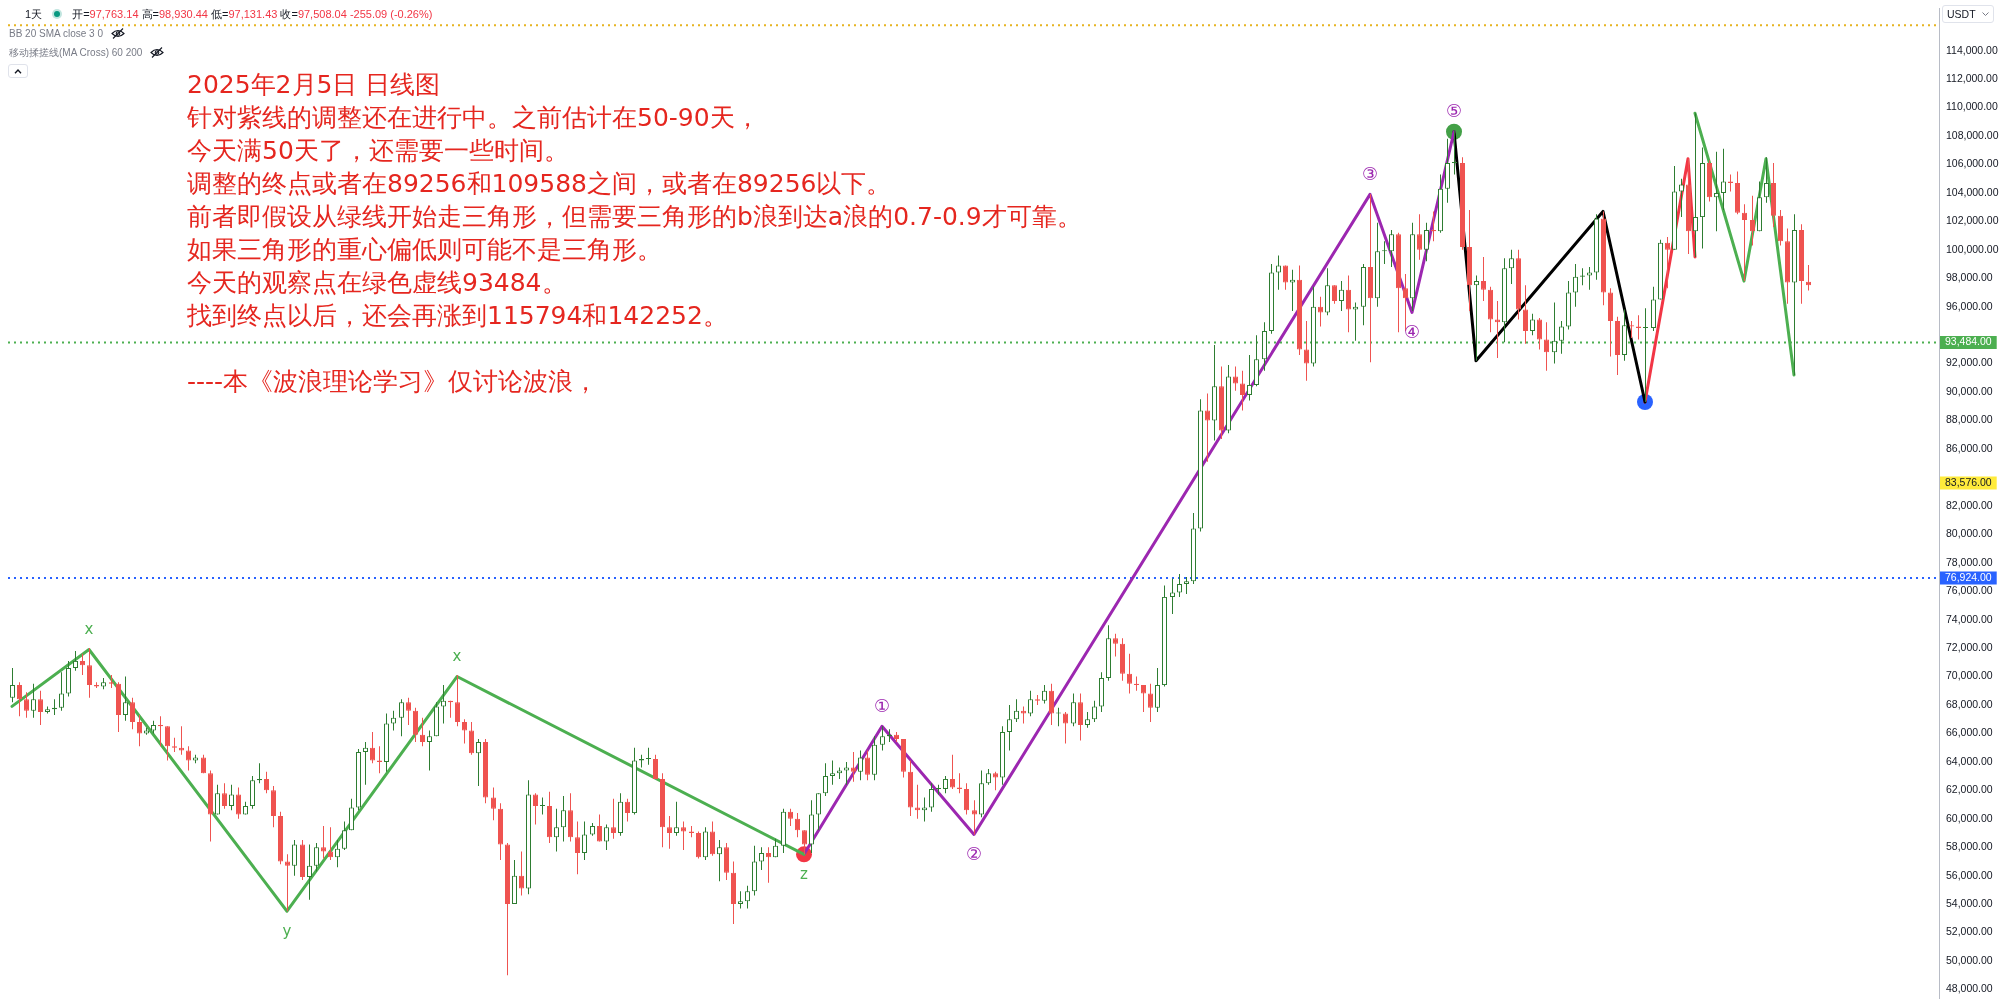  What do you see at coordinates (1969, 533) in the screenshot?
I see `y-tick-label: 80,000.00` at bounding box center [1969, 533].